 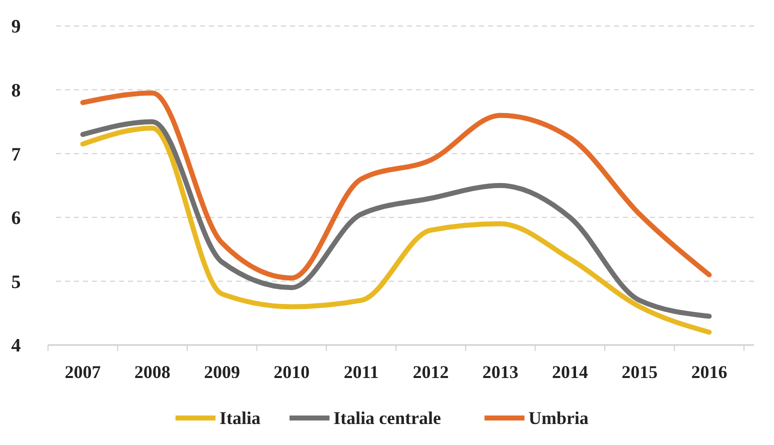 I want to click on legend-label: Italia, so click(x=240, y=418).